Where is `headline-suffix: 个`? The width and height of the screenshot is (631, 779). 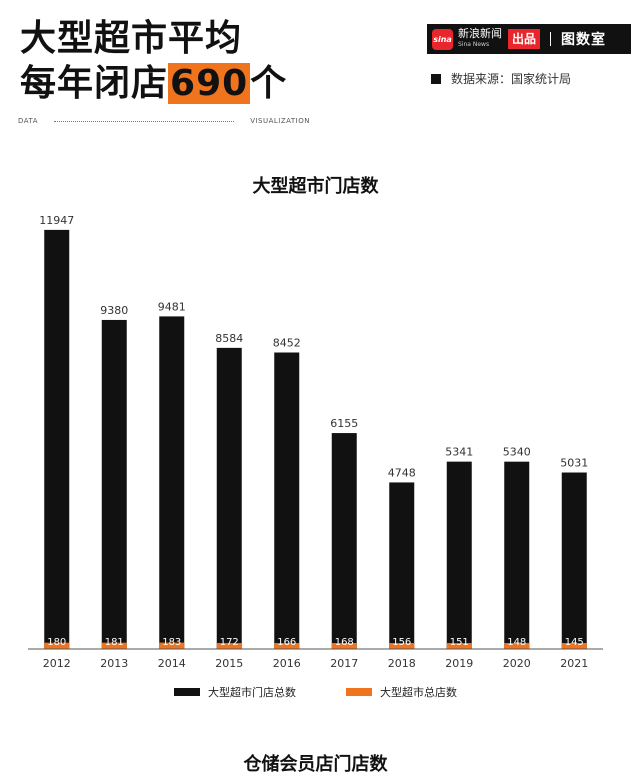 headline-suffix: 个 is located at coordinates (269, 83).